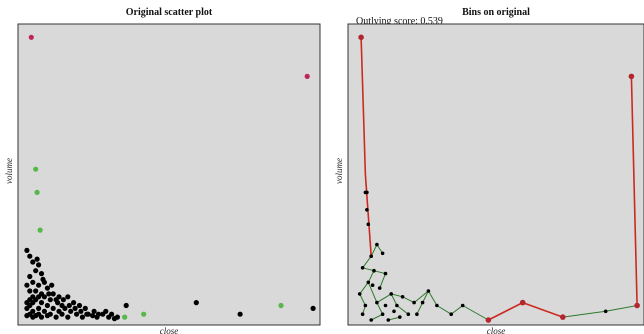 This screenshot has width=644, height=334. Describe the element at coordinates (339, 171) in the screenshot. I see `right-y-axis-label: volume` at that location.